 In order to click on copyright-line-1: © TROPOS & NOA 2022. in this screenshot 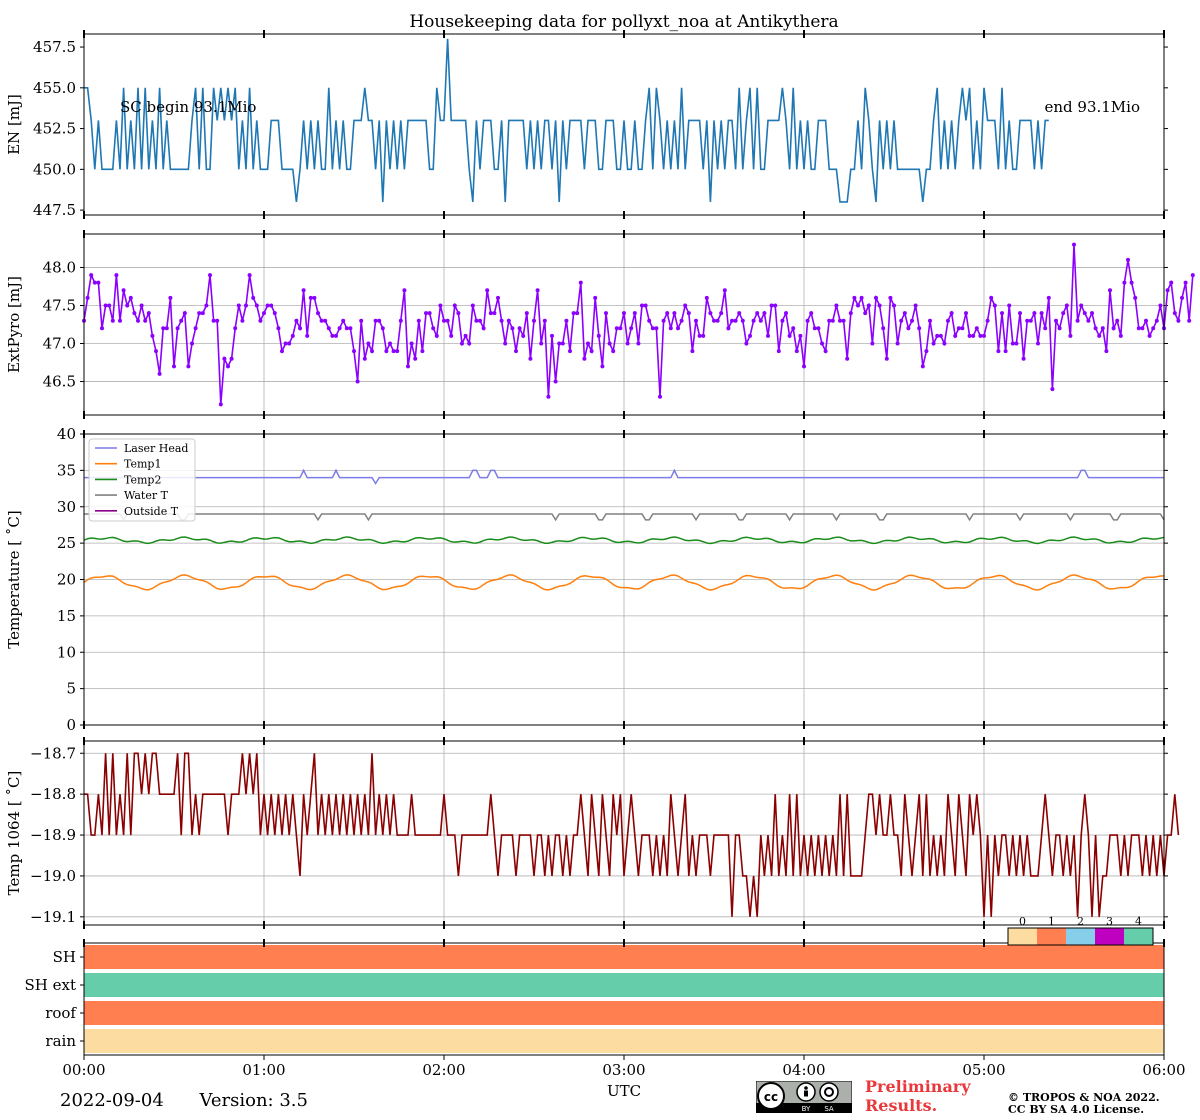, I will do `click(1084, 1097)`.